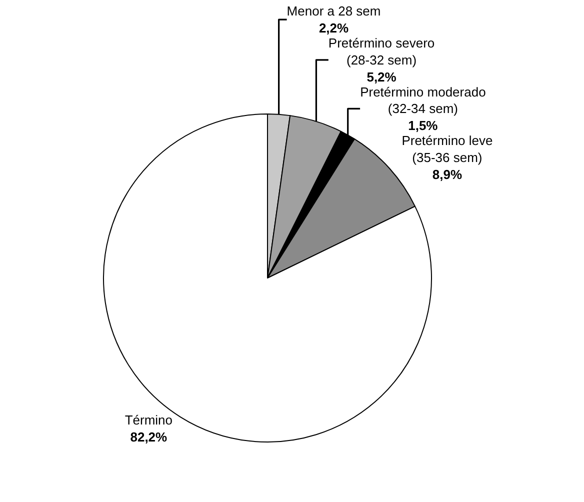 The image size is (584, 502). I want to click on data-label: 8,9%, so click(447, 174).